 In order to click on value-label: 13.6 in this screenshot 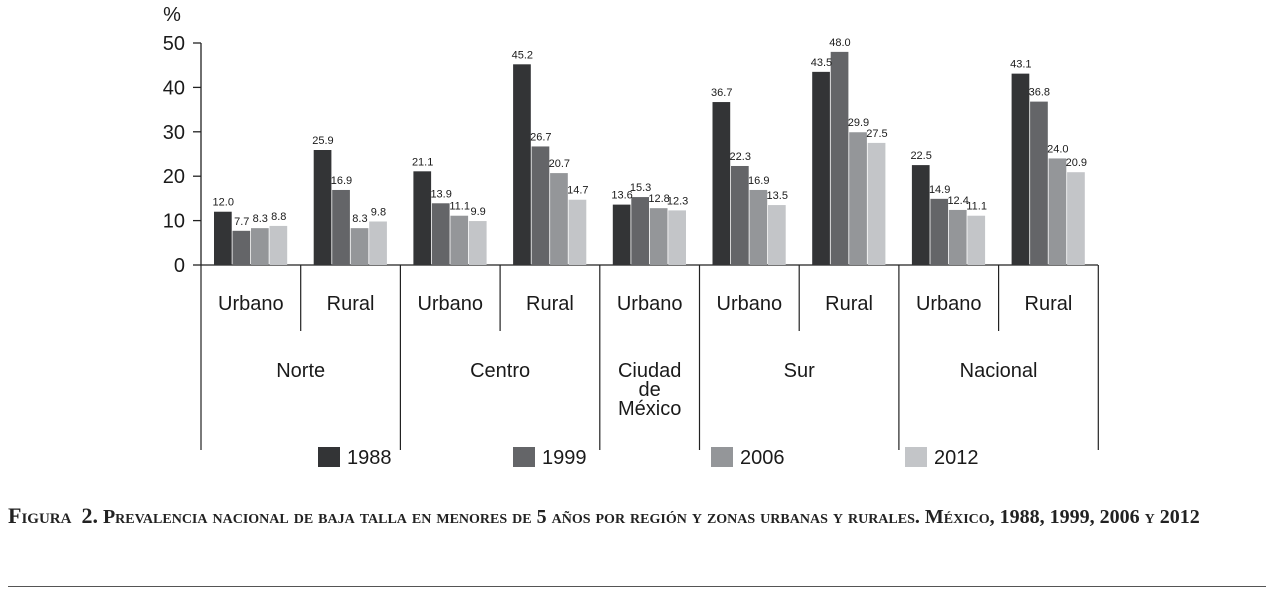, I will do `click(621, 196)`.